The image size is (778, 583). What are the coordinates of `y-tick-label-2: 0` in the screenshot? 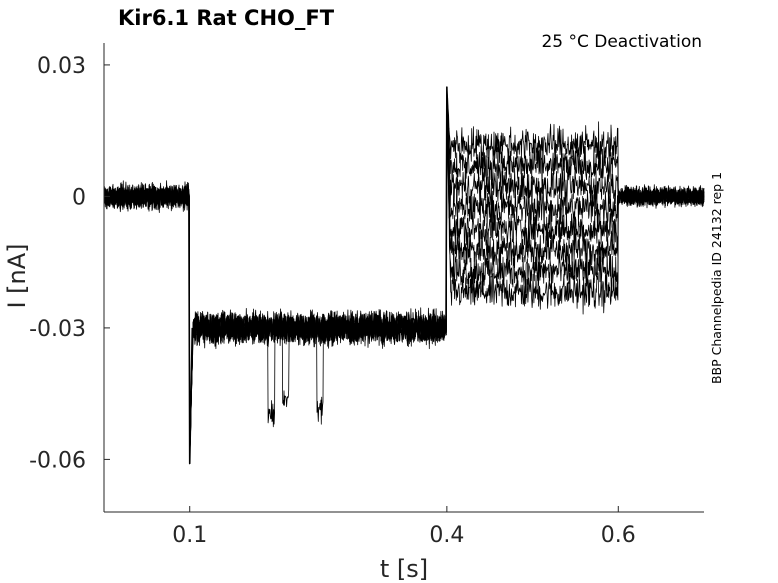 It's located at (79, 197).